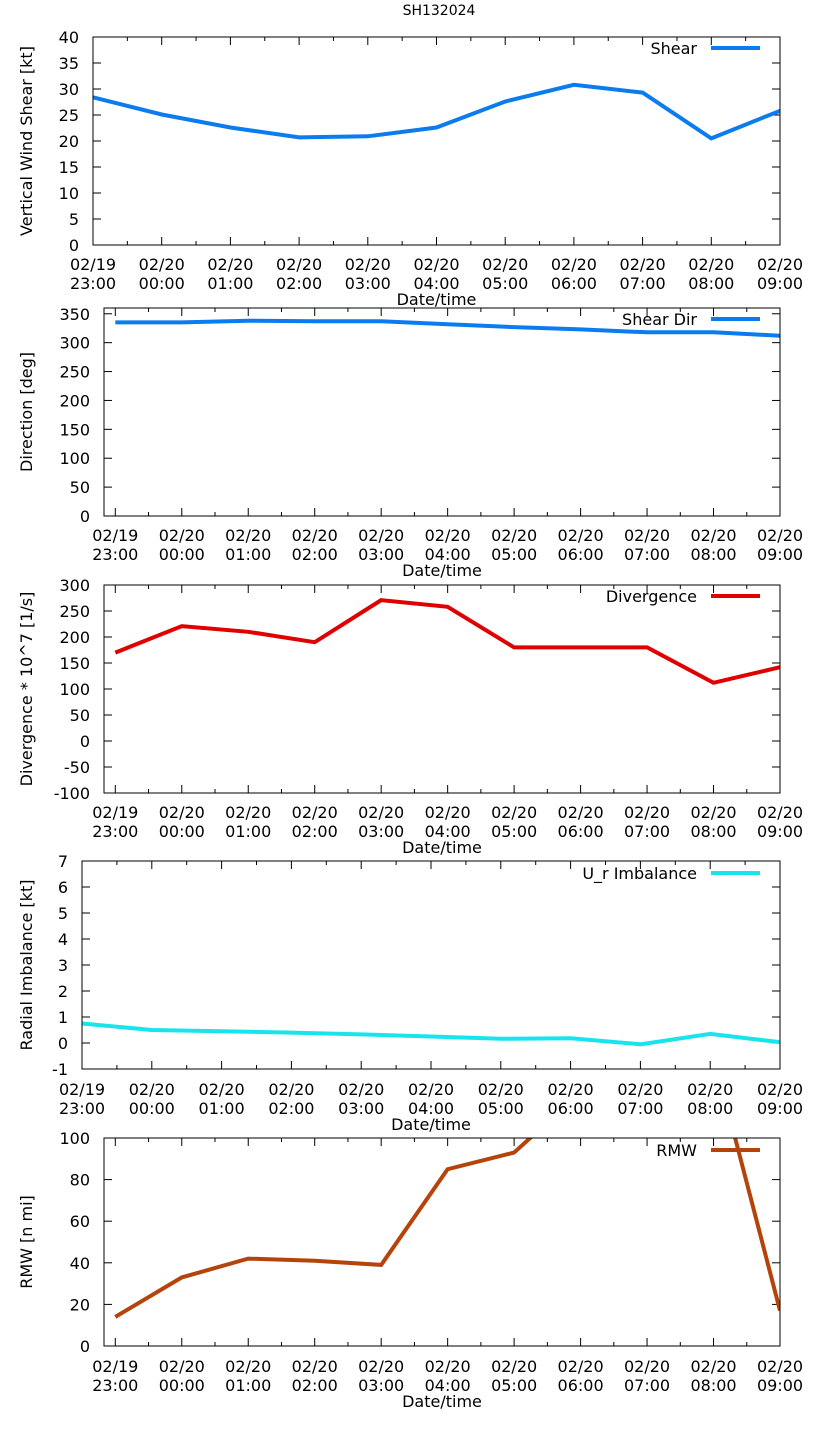  What do you see at coordinates (26, 141) in the screenshot?
I see `y-axis-label: Vertical Wind Shear [kt]` at bounding box center [26, 141].